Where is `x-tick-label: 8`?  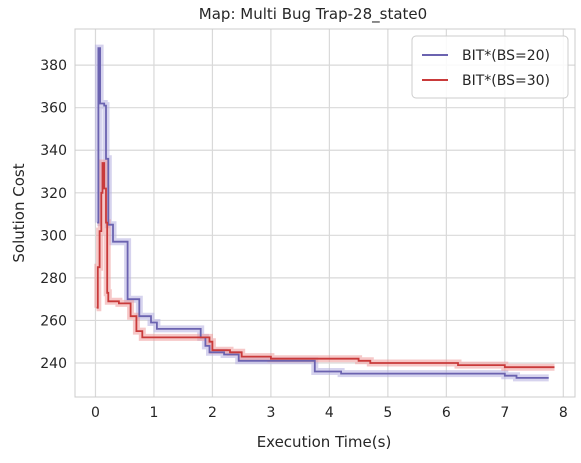
x-tick-label: 8 is located at coordinates (563, 413).